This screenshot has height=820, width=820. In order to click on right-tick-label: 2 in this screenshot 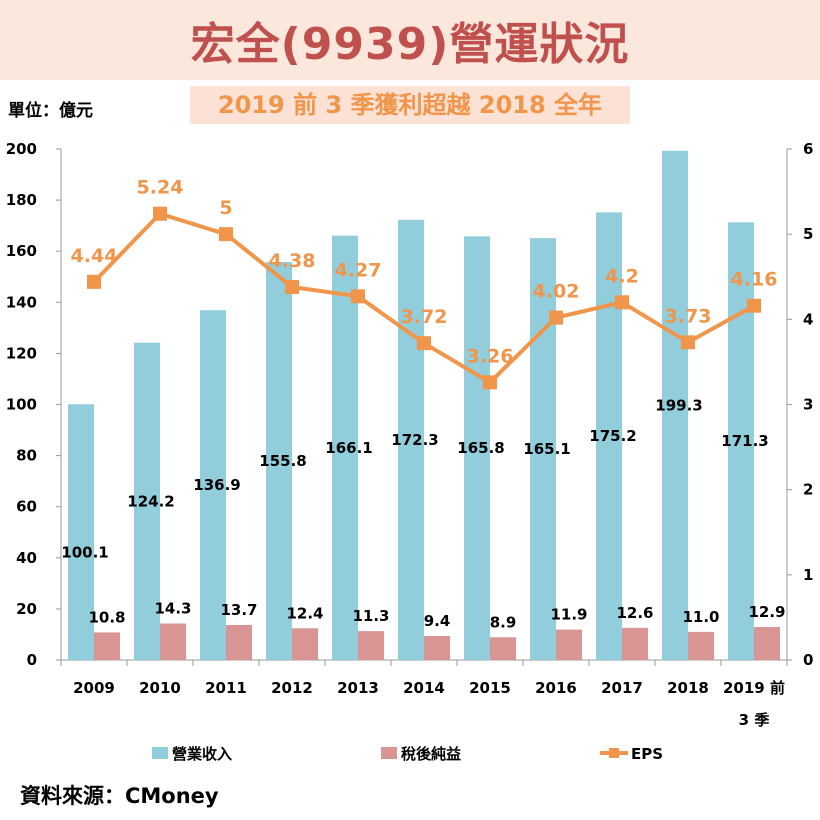, I will do `click(808, 490)`.